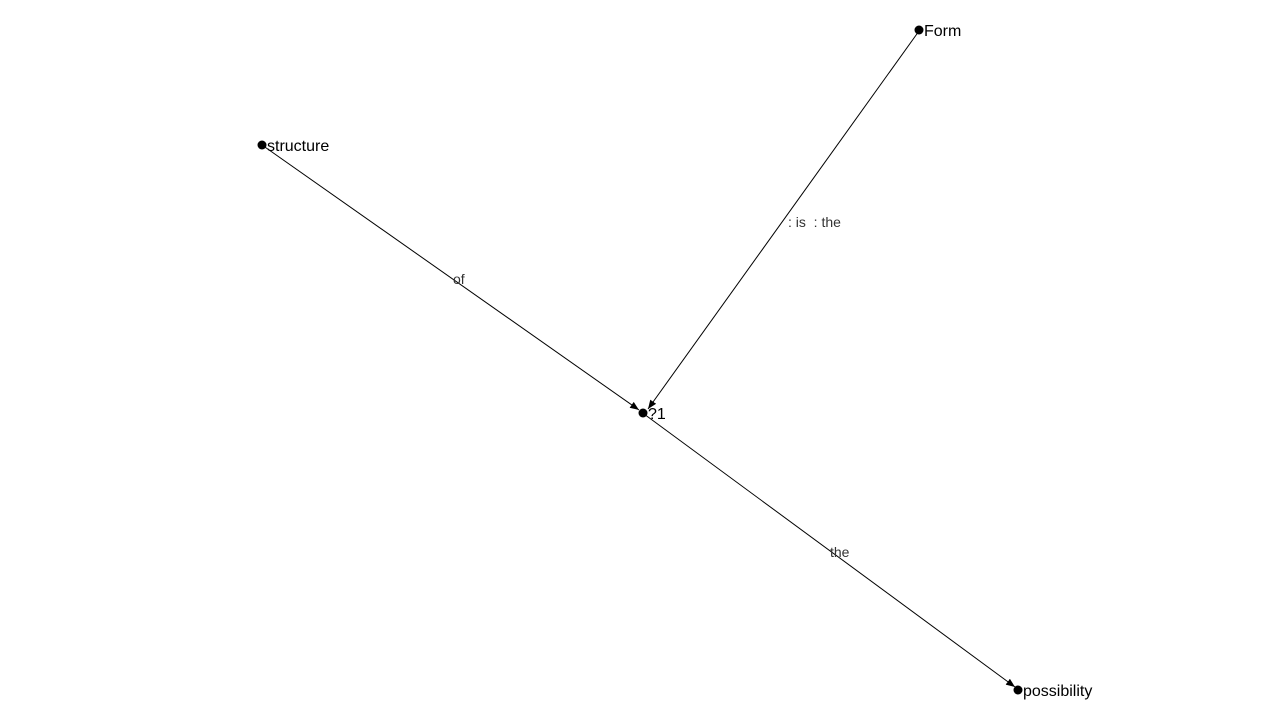  I want to click on node-structure: structure, so click(293, 146).